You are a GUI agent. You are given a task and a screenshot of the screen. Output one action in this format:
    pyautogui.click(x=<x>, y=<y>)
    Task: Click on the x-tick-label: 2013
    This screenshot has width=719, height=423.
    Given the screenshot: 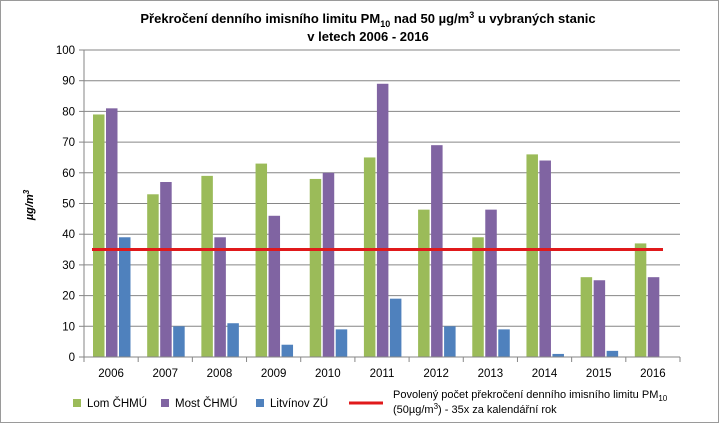 What is the action you would take?
    pyautogui.click(x=491, y=374)
    